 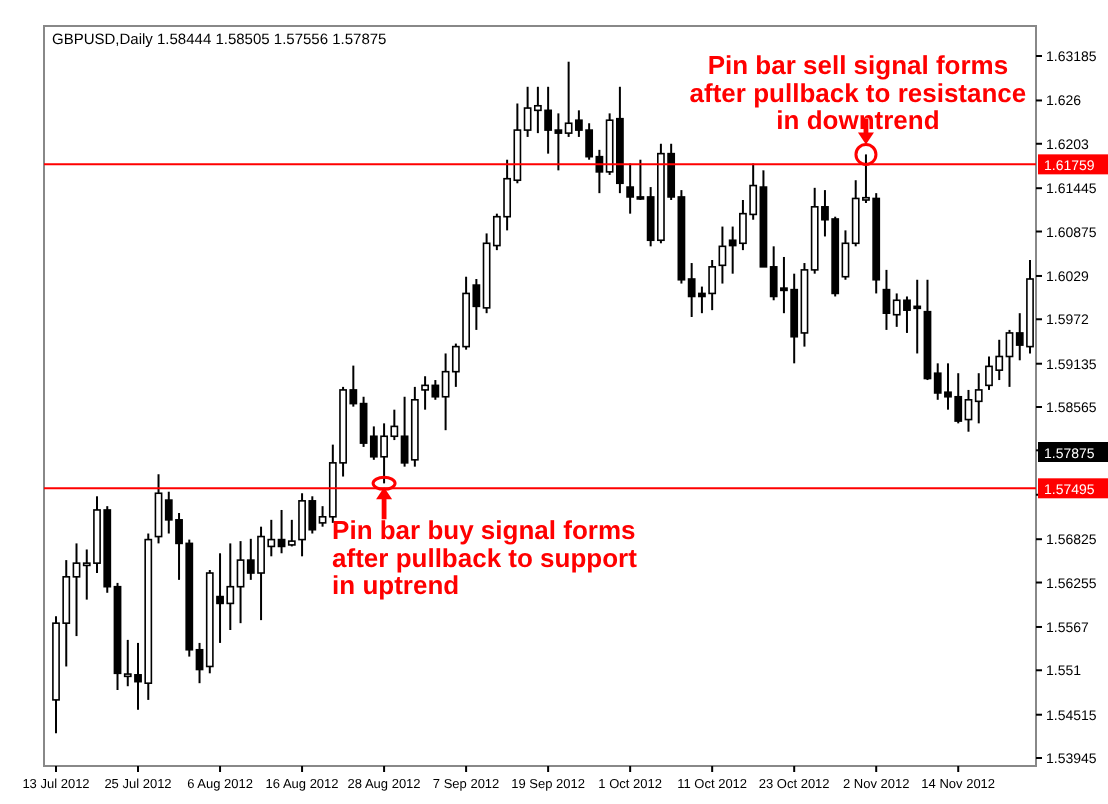 I want to click on annotation: Pin bar buy signal forms after pullback to support in uptrend, so click(x=485, y=557).